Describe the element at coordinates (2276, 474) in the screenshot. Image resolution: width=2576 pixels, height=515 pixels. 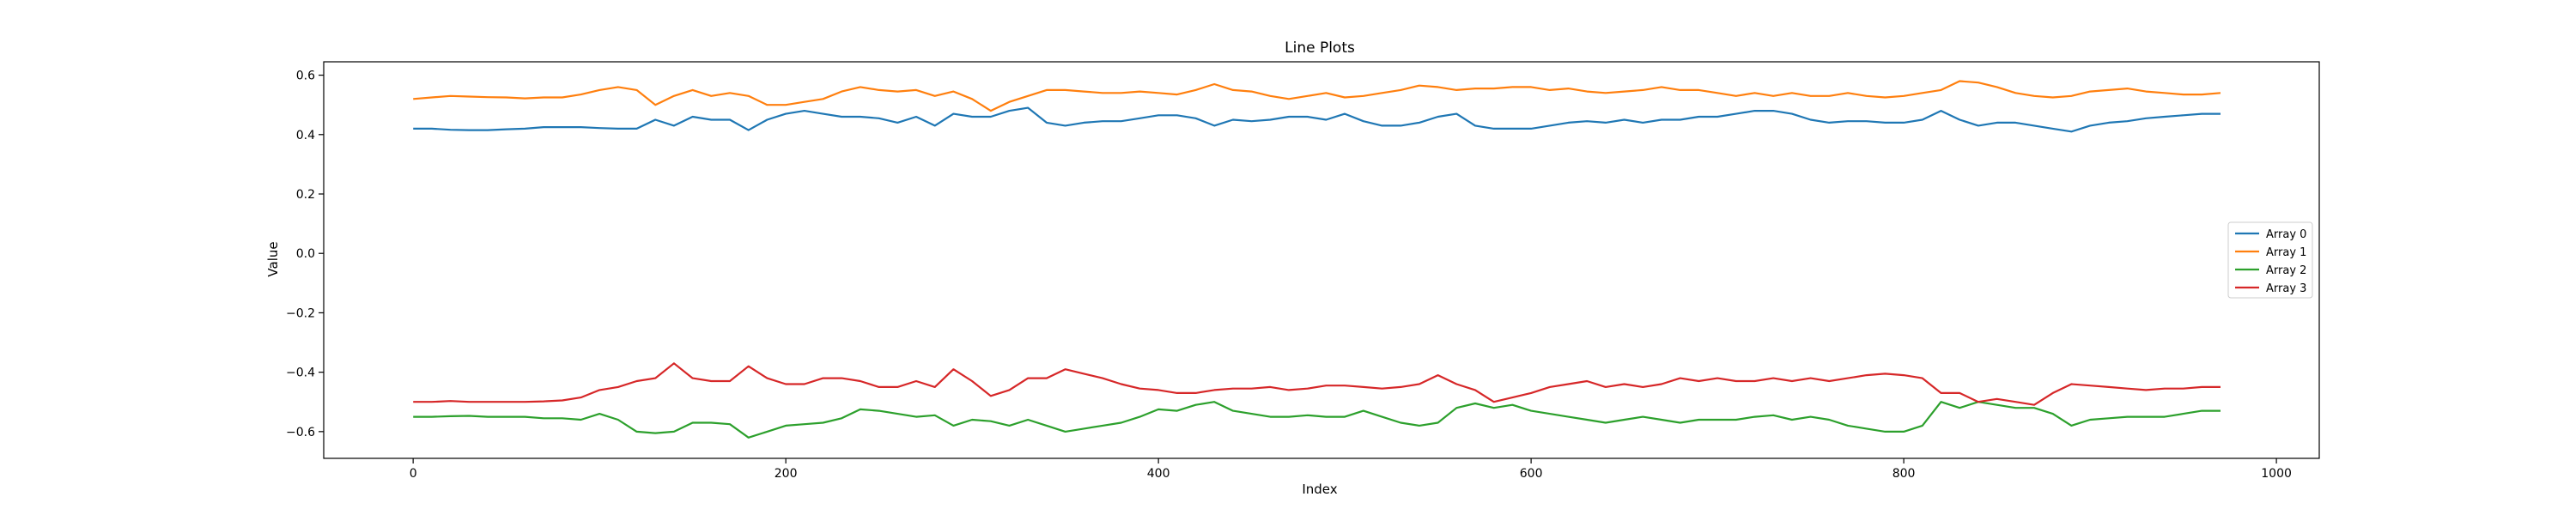
I see `x-tick-label: 1000` at that location.